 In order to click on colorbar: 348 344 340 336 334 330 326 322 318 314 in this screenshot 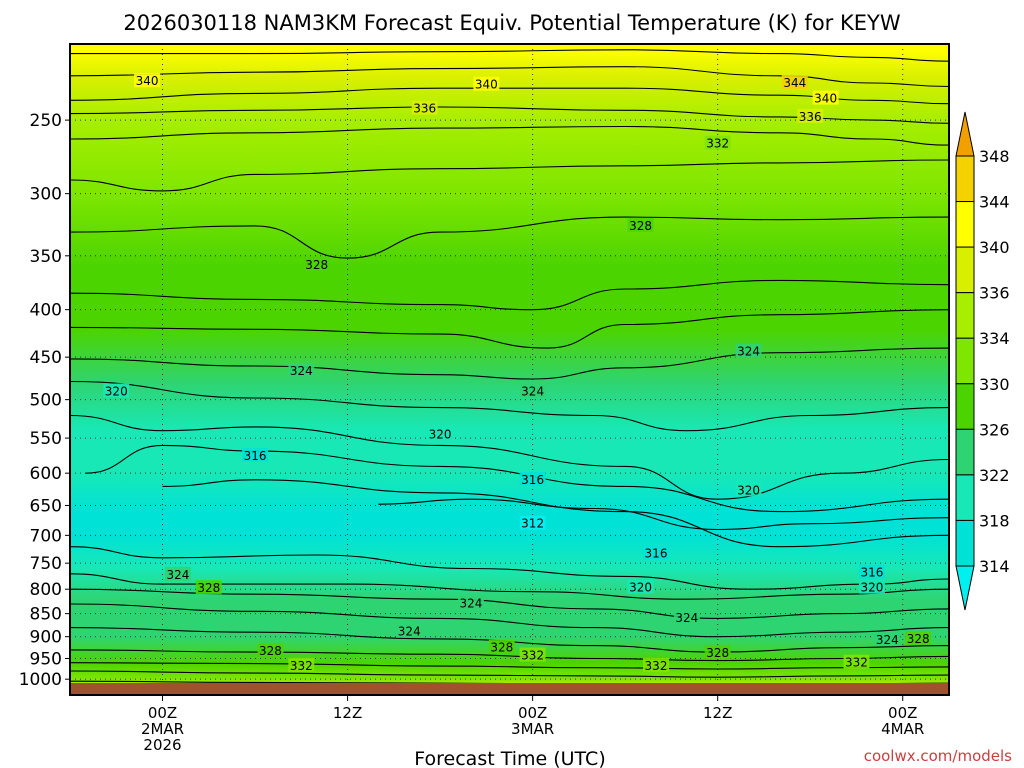, I will do `click(982, 361)`.